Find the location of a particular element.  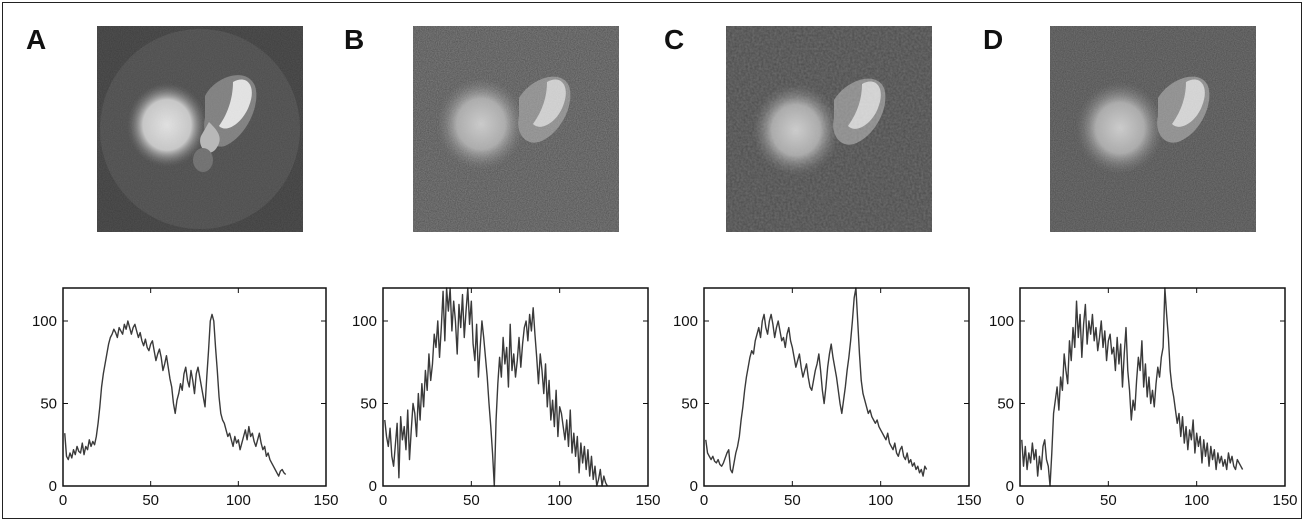

plot-b-ytick-label-1: 50 is located at coordinates (368, 404).